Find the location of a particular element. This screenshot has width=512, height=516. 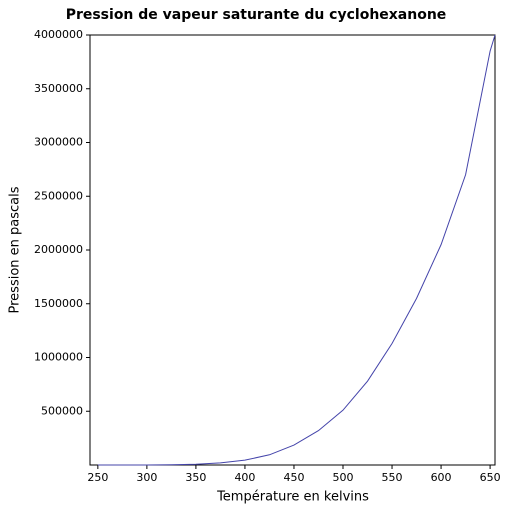

x-tick-label: 450 is located at coordinates (293, 477).